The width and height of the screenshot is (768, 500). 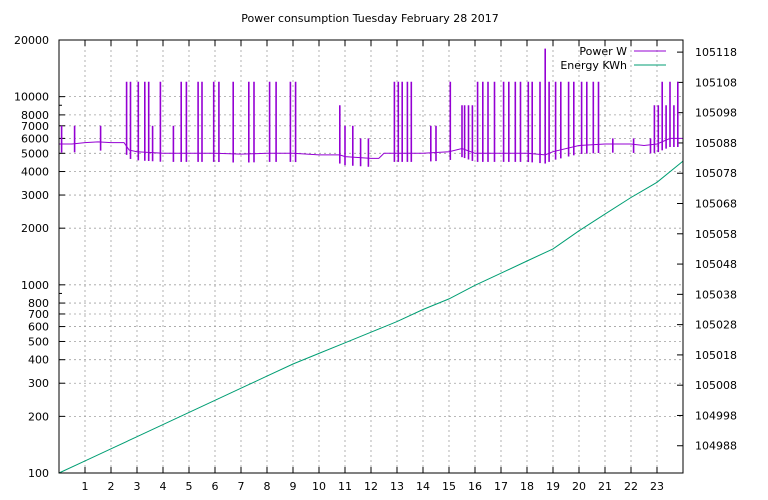 What do you see at coordinates (163, 486) in the screenshot?
I see `x-tick-label: 4` at bounding box center [163, 486].